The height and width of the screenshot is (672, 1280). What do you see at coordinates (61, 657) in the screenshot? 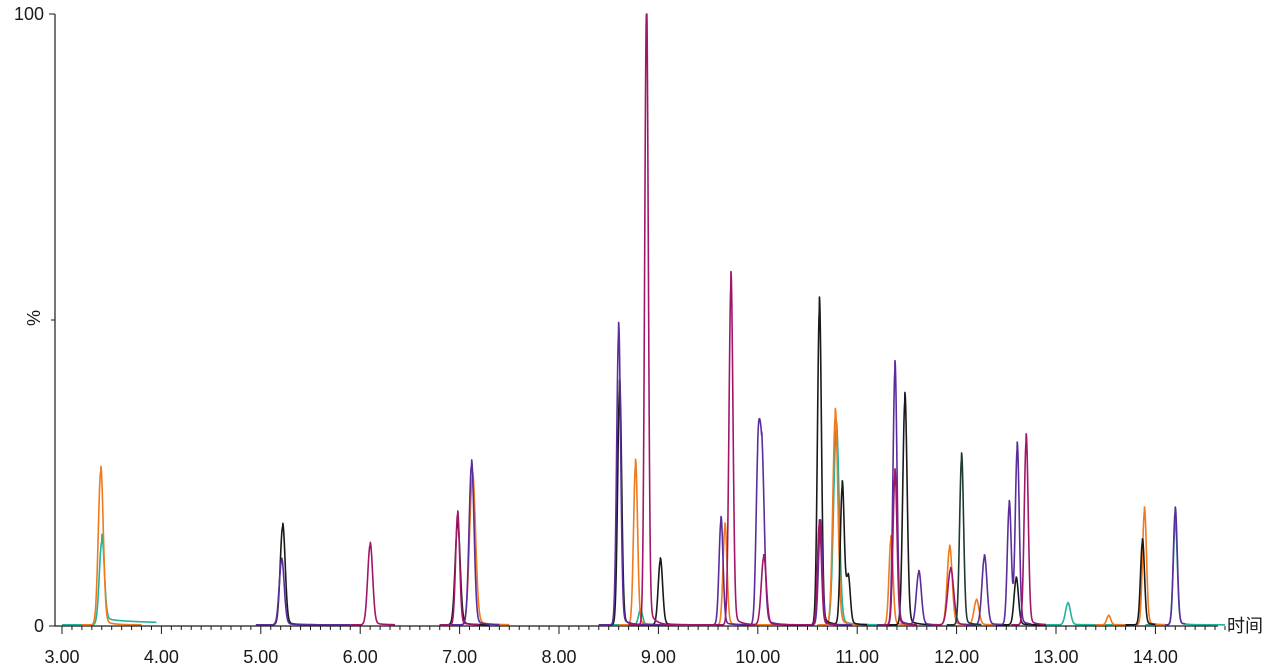
I see `x-tick-label: 3.00` at bounding box center [61, 657].